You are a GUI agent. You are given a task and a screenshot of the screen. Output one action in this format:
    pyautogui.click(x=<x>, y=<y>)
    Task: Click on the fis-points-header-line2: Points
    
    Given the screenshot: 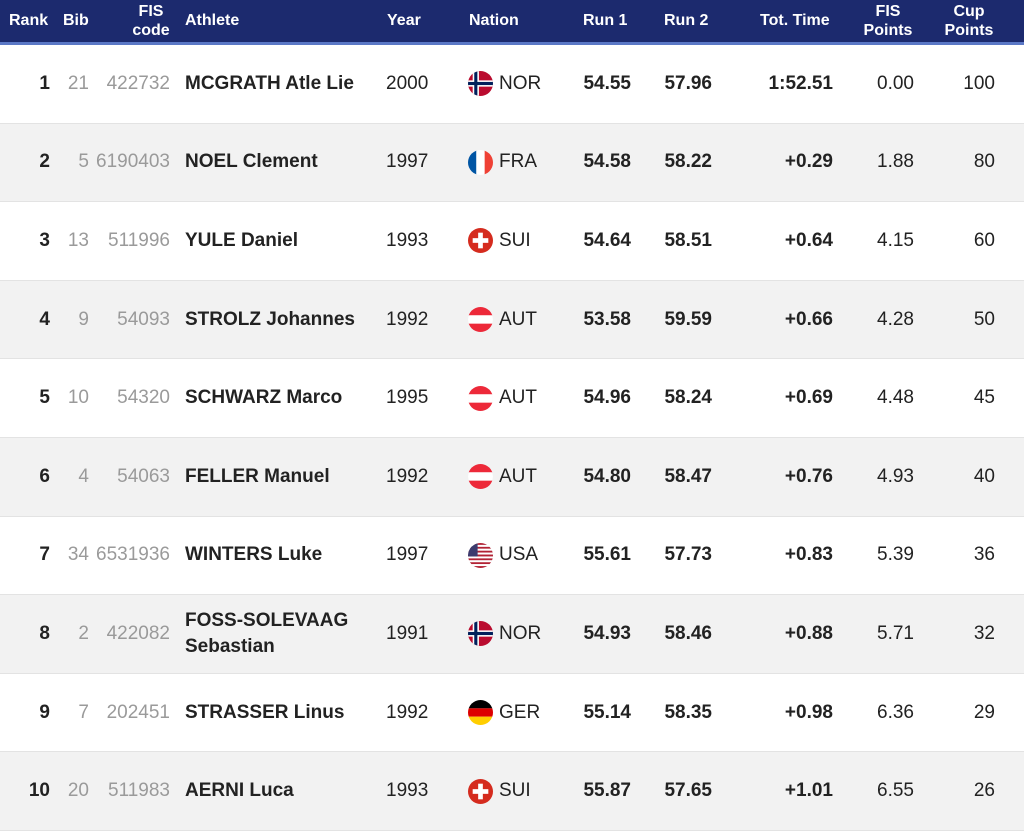 What is the action you would take?
    pyautogui.click(x=888, y=30)
    